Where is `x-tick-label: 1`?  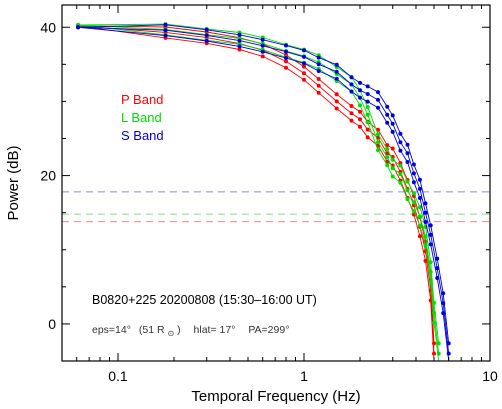
x-tick-label: 1 is located at coordinates (304, 376).